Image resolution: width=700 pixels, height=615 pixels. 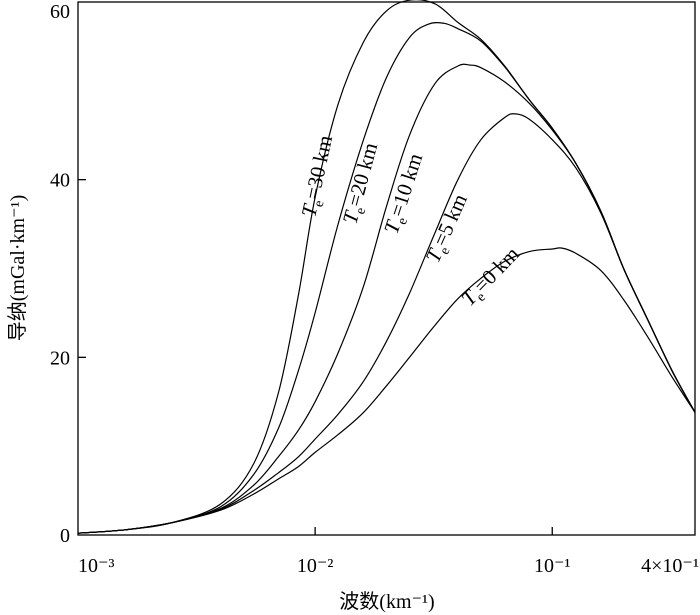 What do you see at coordinates (96, 566) in the screenshot?
I see `x-tick-label: 10⁻³` at bounding box center [96, 566].